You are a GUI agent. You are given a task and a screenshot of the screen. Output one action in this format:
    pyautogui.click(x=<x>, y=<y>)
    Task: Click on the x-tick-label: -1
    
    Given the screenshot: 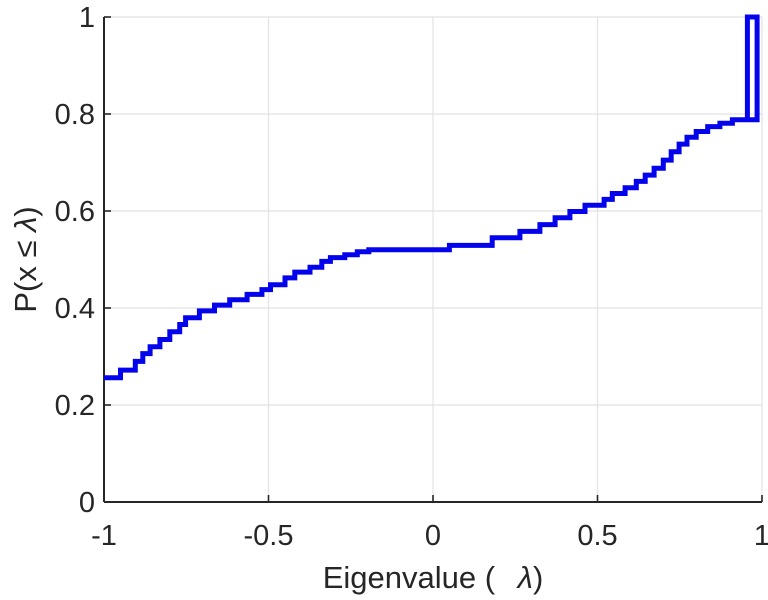 What is the action you would take?
    pyautogui.click(x=104, y=536)
    